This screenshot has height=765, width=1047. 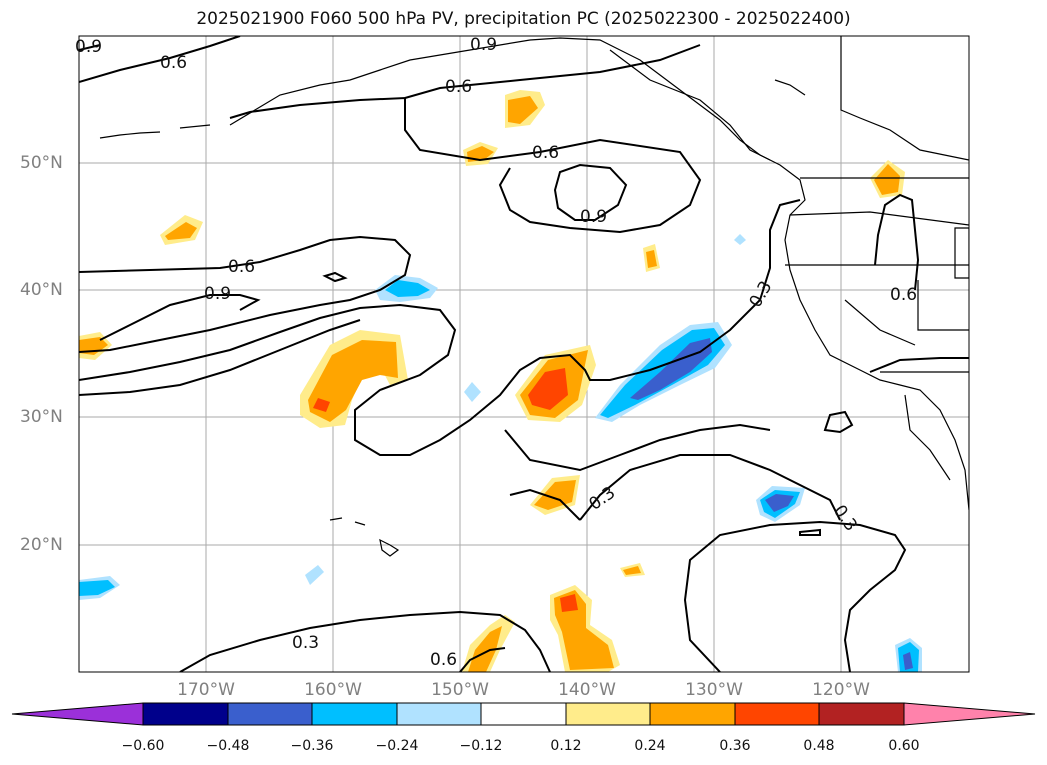 What do you see at coordinates (312, 746) in the screenshot?
I see `colorbar-tick-label: −0.36` at bounding box center [312, 746].